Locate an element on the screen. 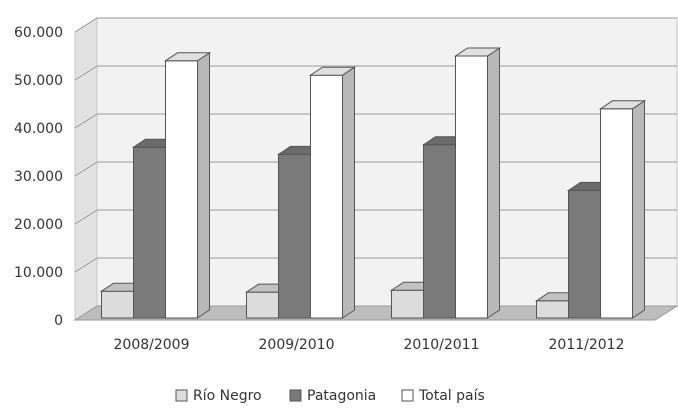 Image resolution: width=678 pixels, height=416 pixels. x-tick-label: 2011/2012 is located at coordinates (587, 345).